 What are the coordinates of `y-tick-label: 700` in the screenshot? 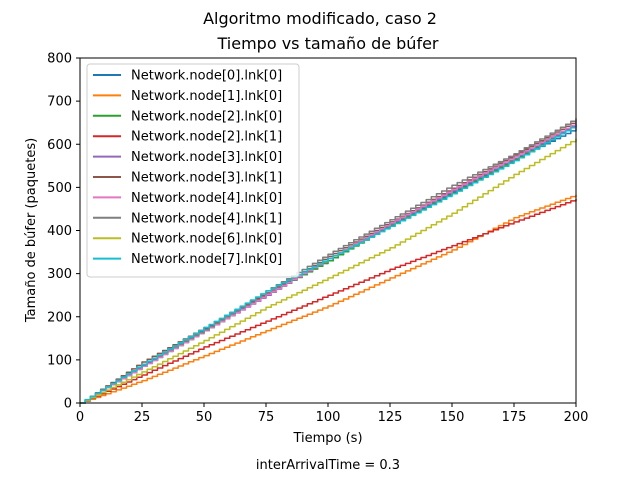 It's located at (59, 102).